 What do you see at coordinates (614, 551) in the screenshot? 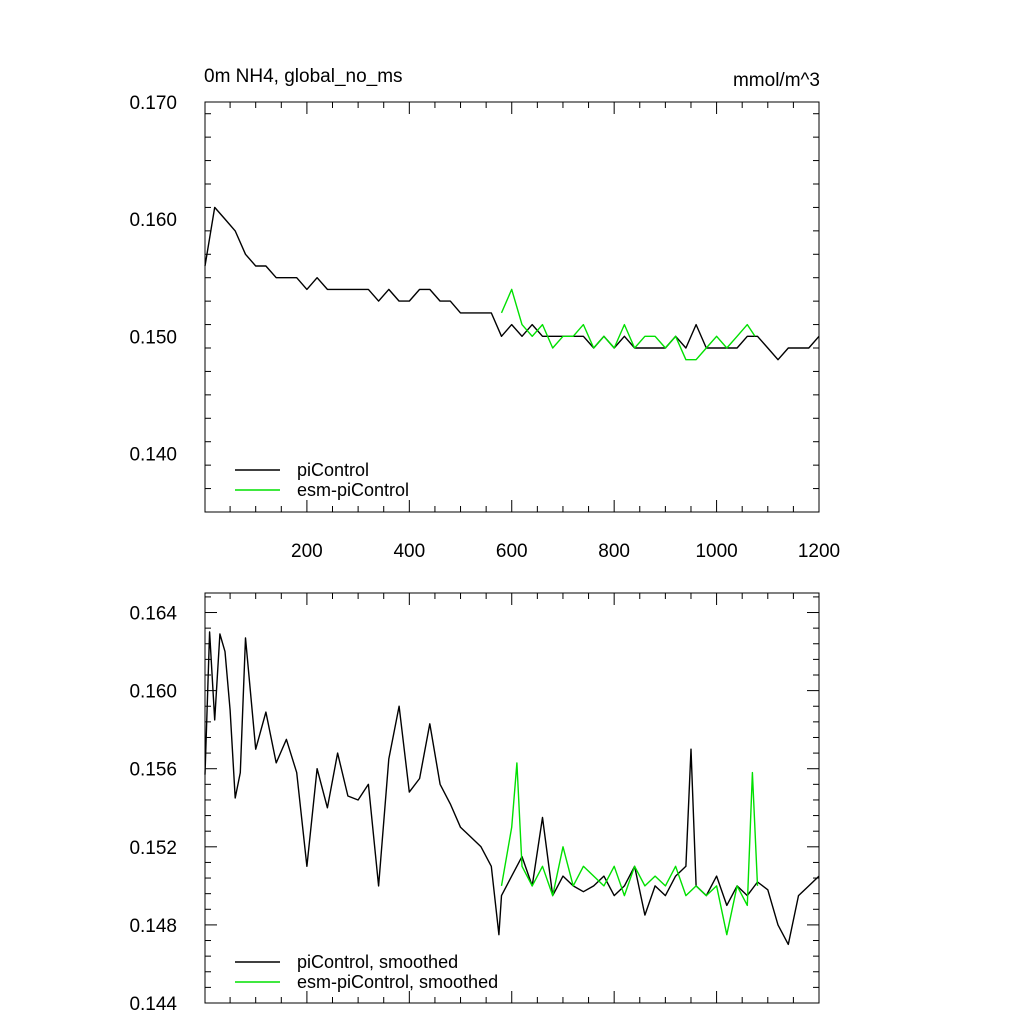
I see `top-x-tick-label: 800` at bounding box center [614, 551].